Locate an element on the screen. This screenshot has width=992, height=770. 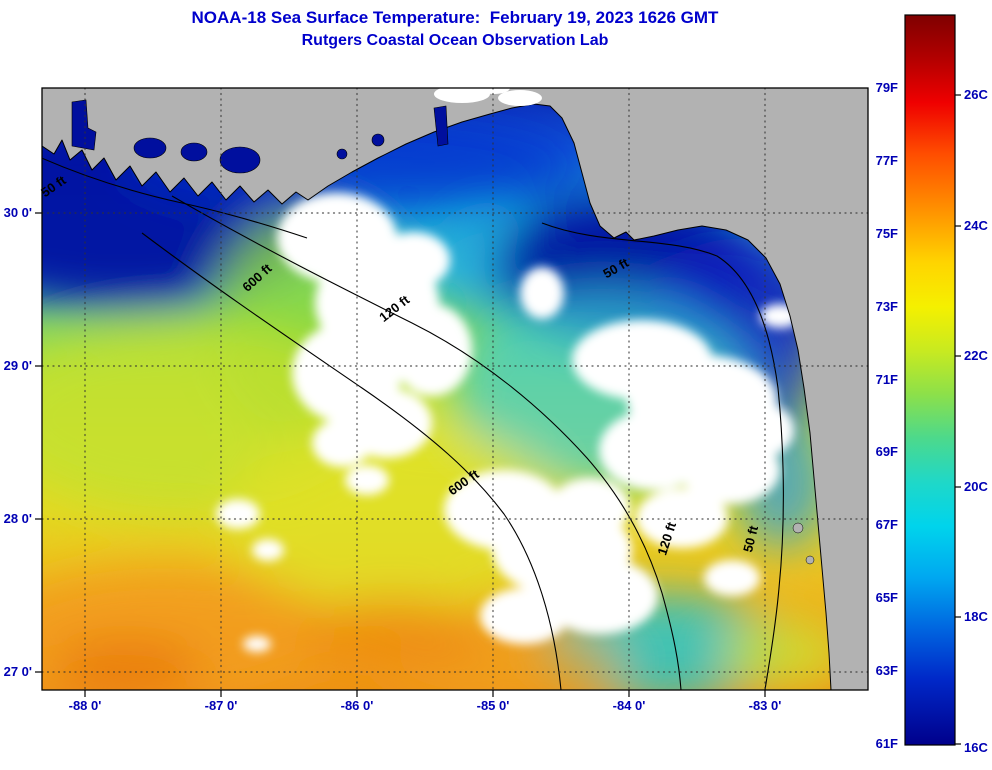
x-tick-label: -86 0' is located at coordinates (357, 705).